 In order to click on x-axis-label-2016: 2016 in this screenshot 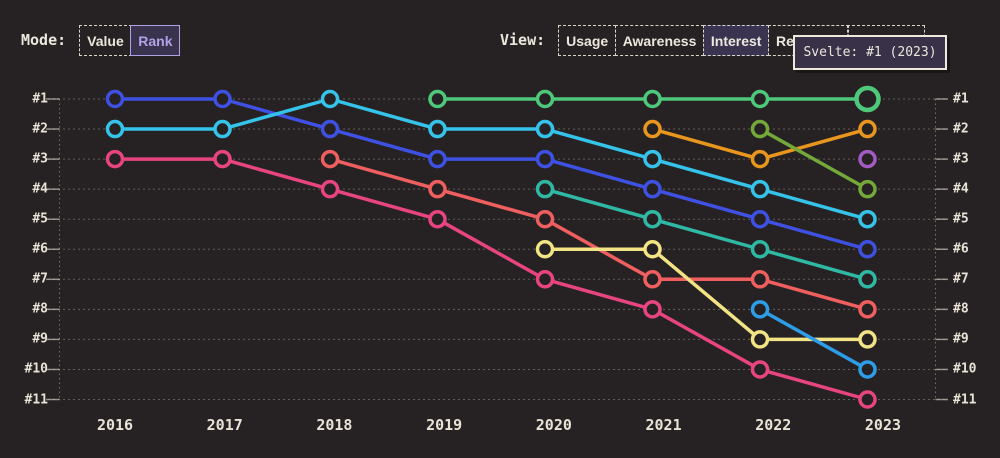, I will do `click(115, 425)`.